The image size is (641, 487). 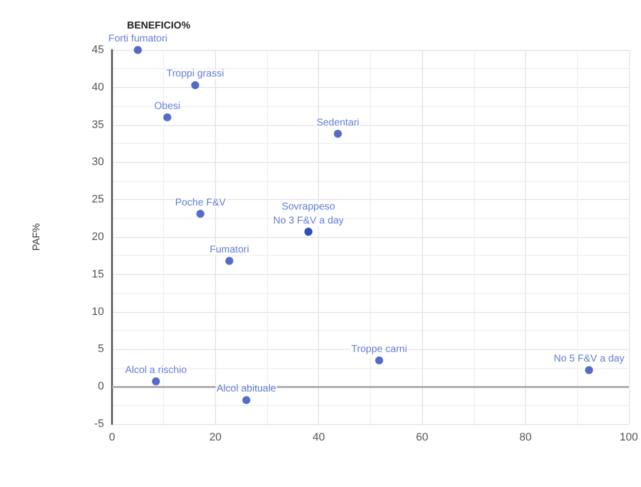 What do you see at coordinates (589, 359) in the screenshot?
I see `annotation: No 5 F&V a day` at bounding box center [589, 359].